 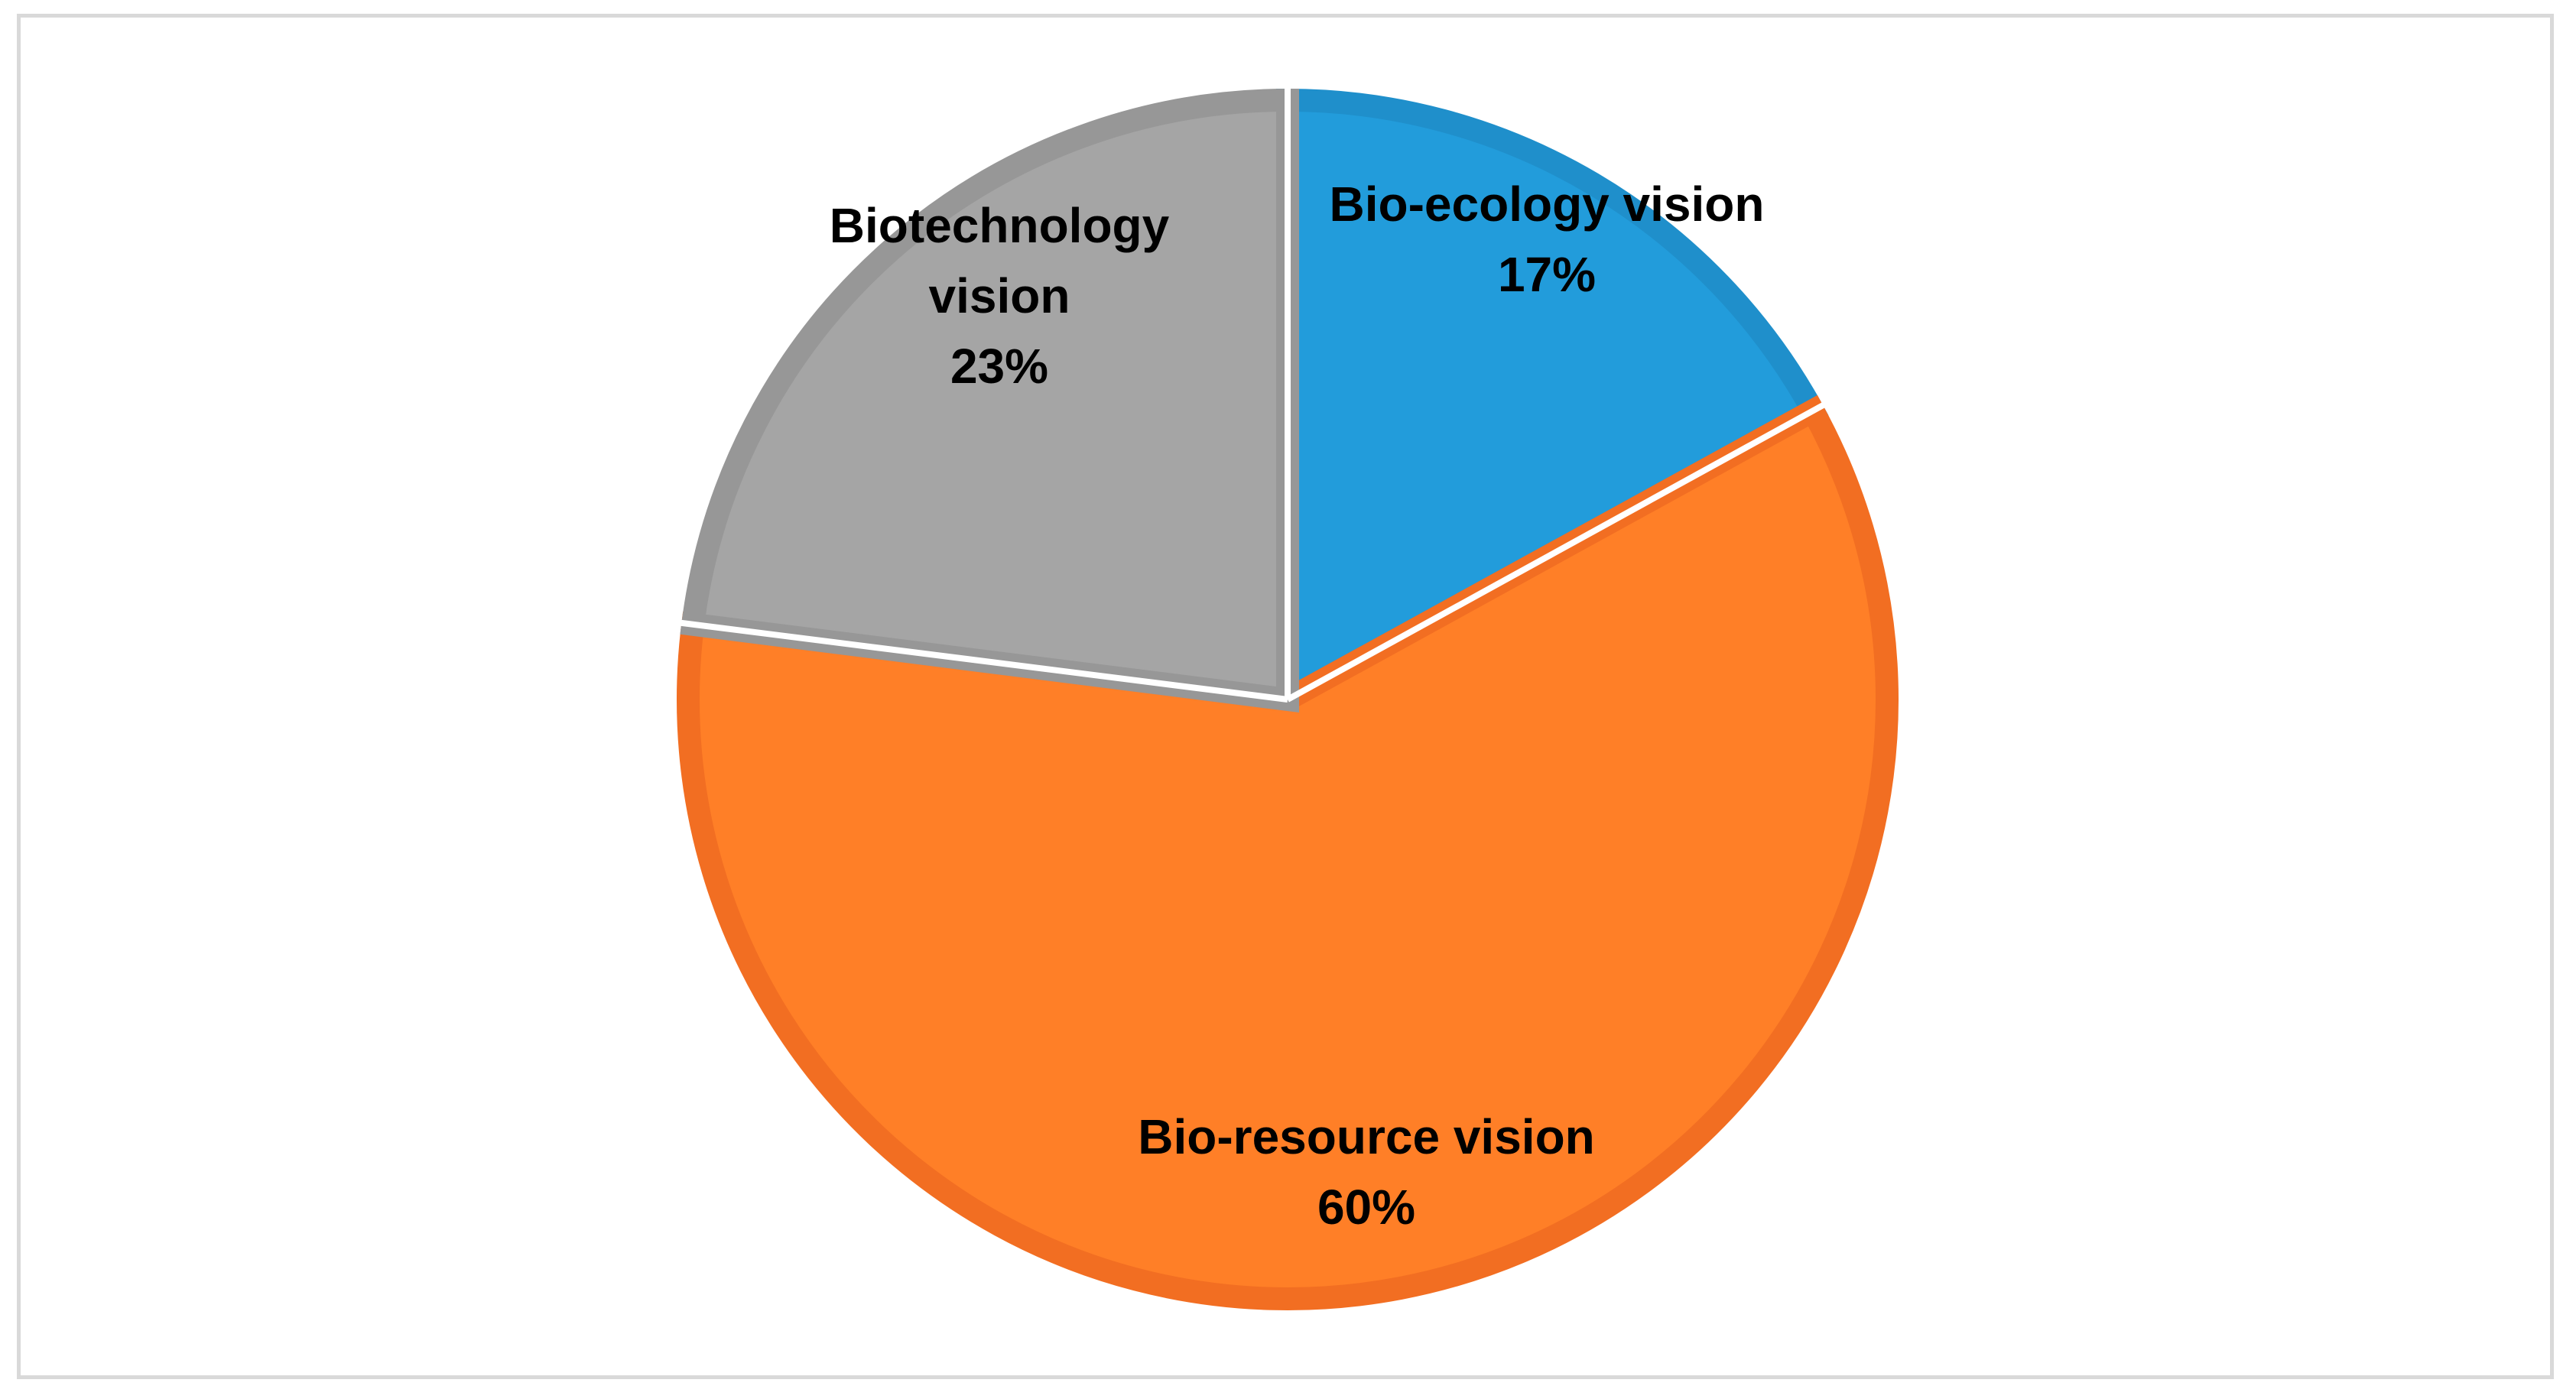 What do you see at coordinates (1367, 1136) in the screenshot?
I see `slice-category-label: Bio-resource vision` at bounding box center [1367, 1136].